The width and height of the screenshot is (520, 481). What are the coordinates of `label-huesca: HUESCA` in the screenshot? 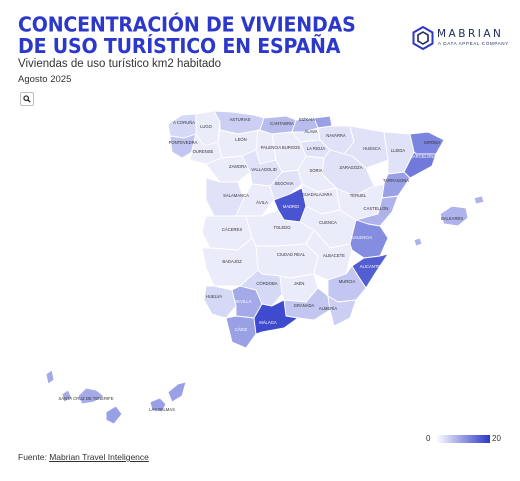 It's located at (372, 148).